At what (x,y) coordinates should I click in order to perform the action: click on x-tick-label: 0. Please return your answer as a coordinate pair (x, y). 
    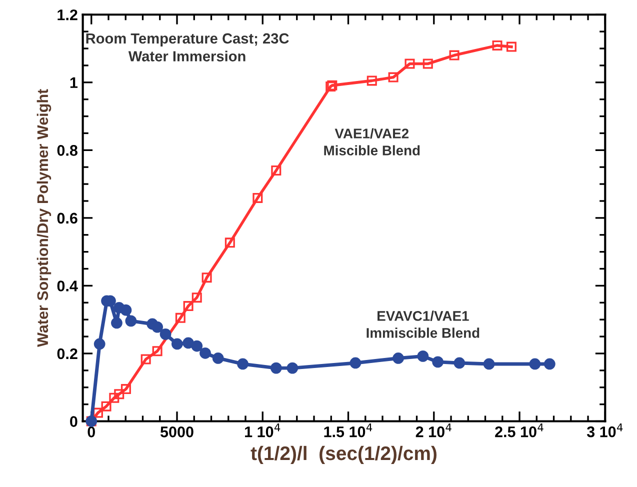
    Looking at the image, I should click on (91, 432).